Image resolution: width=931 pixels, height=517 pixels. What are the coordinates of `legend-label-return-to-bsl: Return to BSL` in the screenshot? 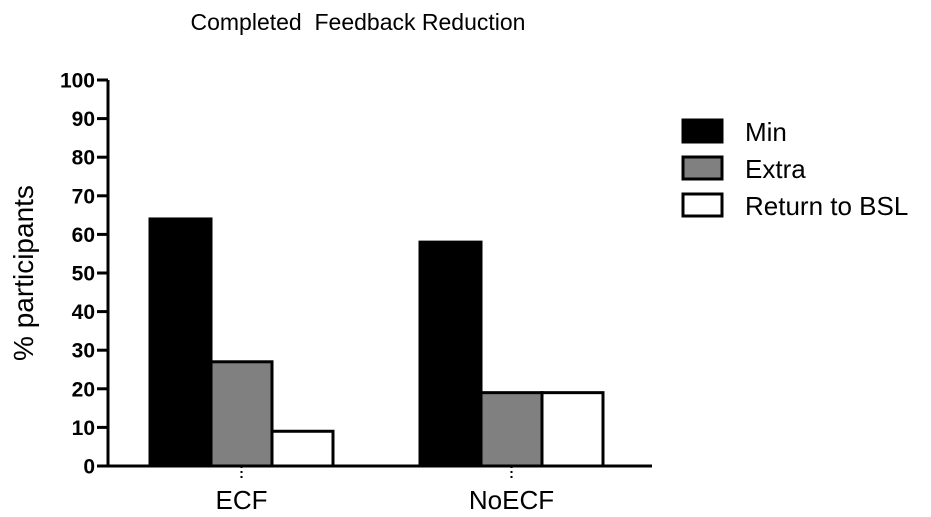 It's located at (826, 206).